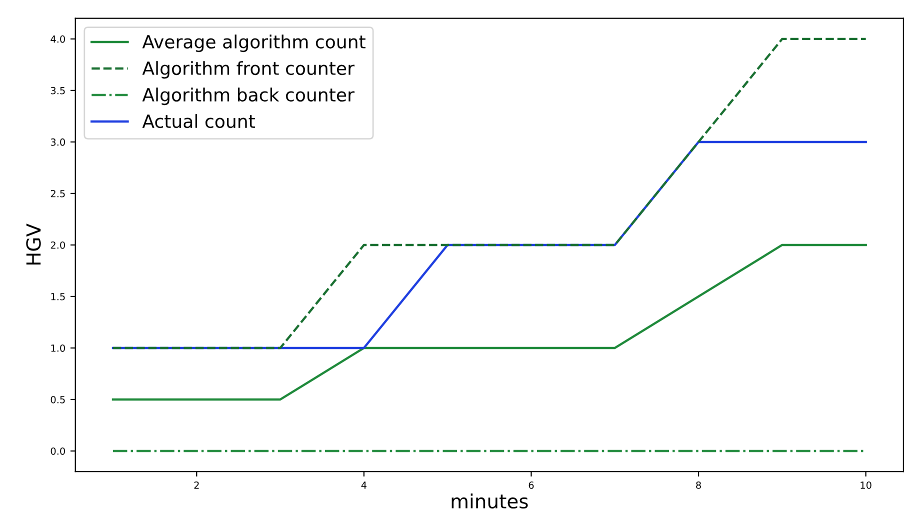  What do you see at coordinates (198, 121) in the screenshot?
I see `legend-label: Actual count` at bounding box center [198, 121].